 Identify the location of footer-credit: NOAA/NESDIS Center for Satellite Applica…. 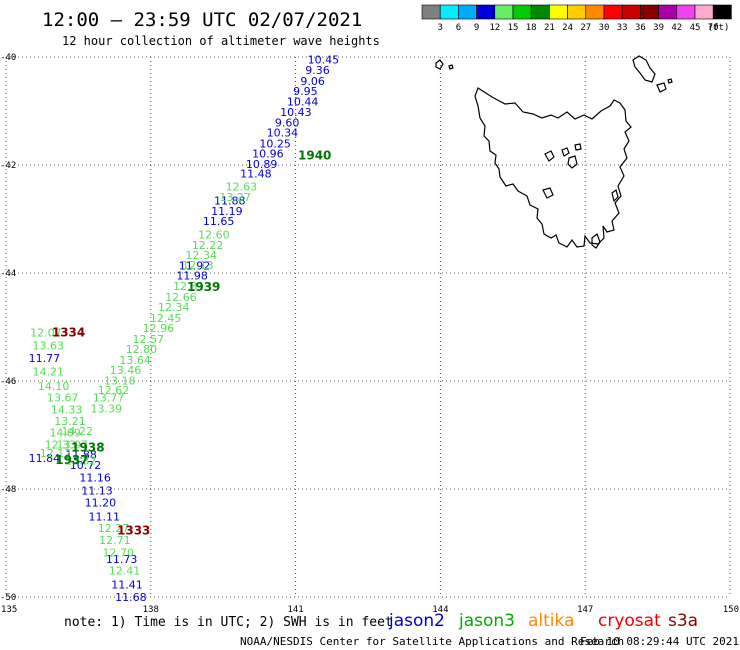
(432, 641).